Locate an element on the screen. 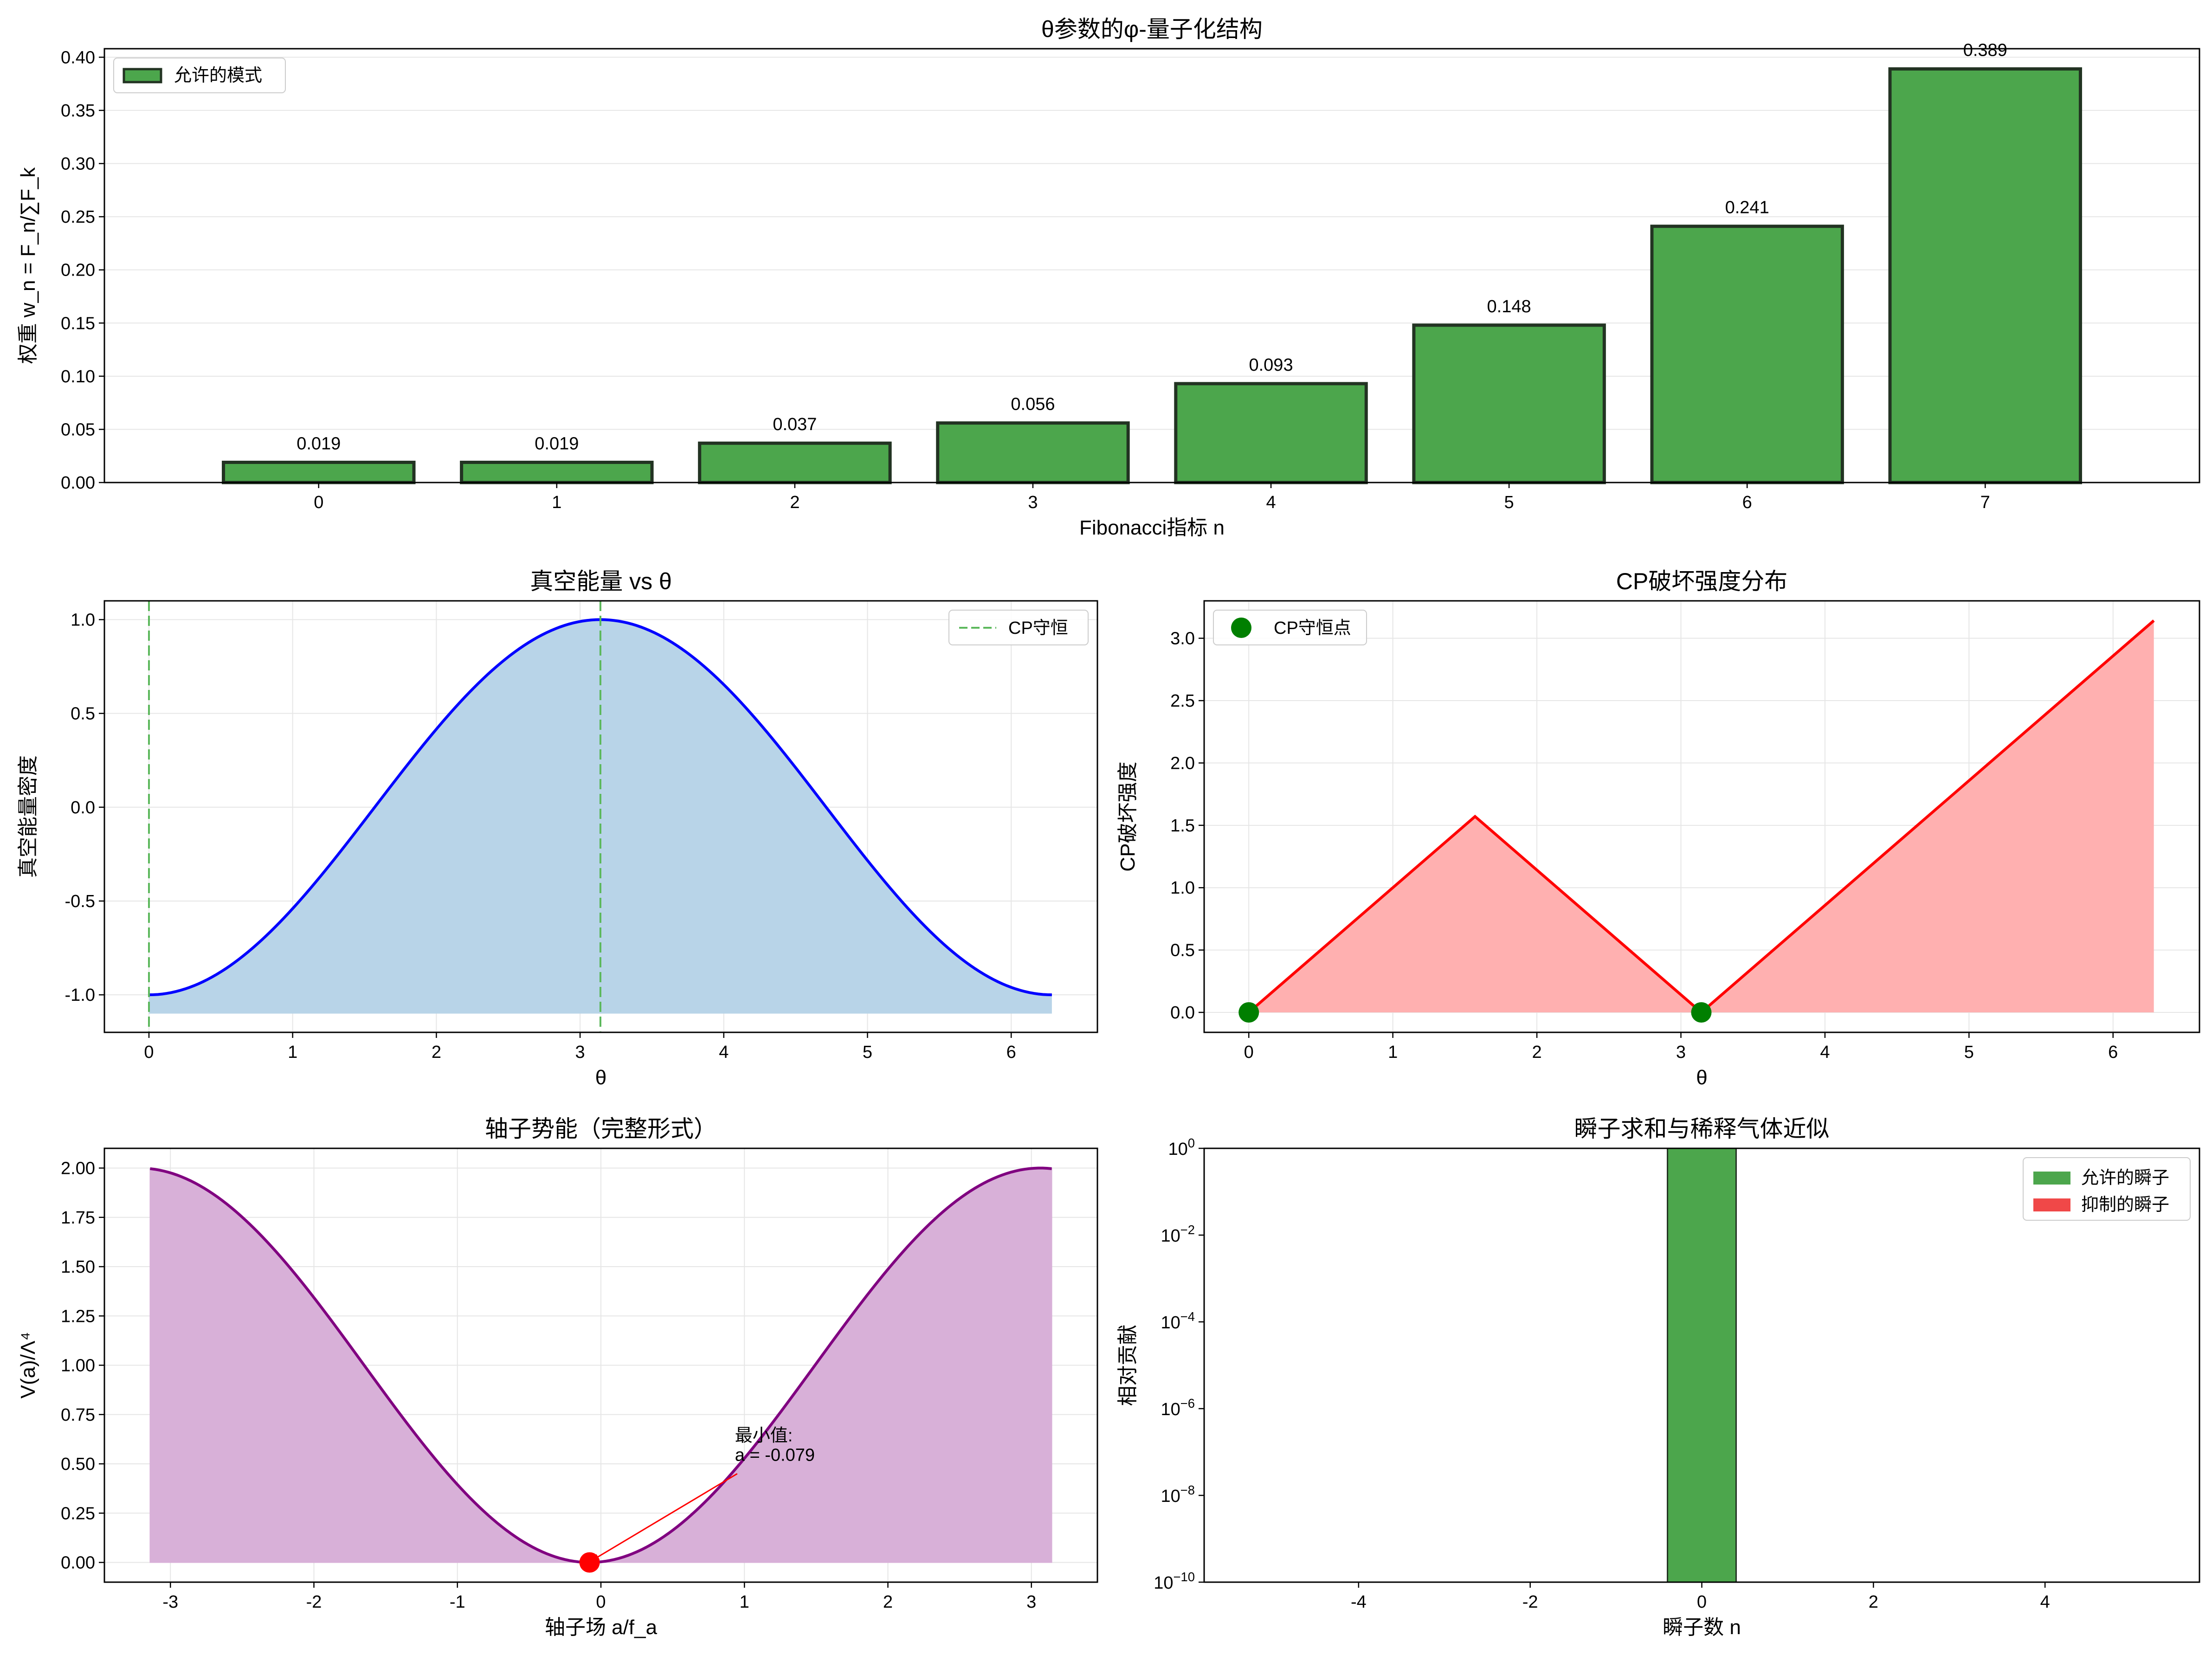  y-tick-label: 0.40 is located at coordinates (78, 57).